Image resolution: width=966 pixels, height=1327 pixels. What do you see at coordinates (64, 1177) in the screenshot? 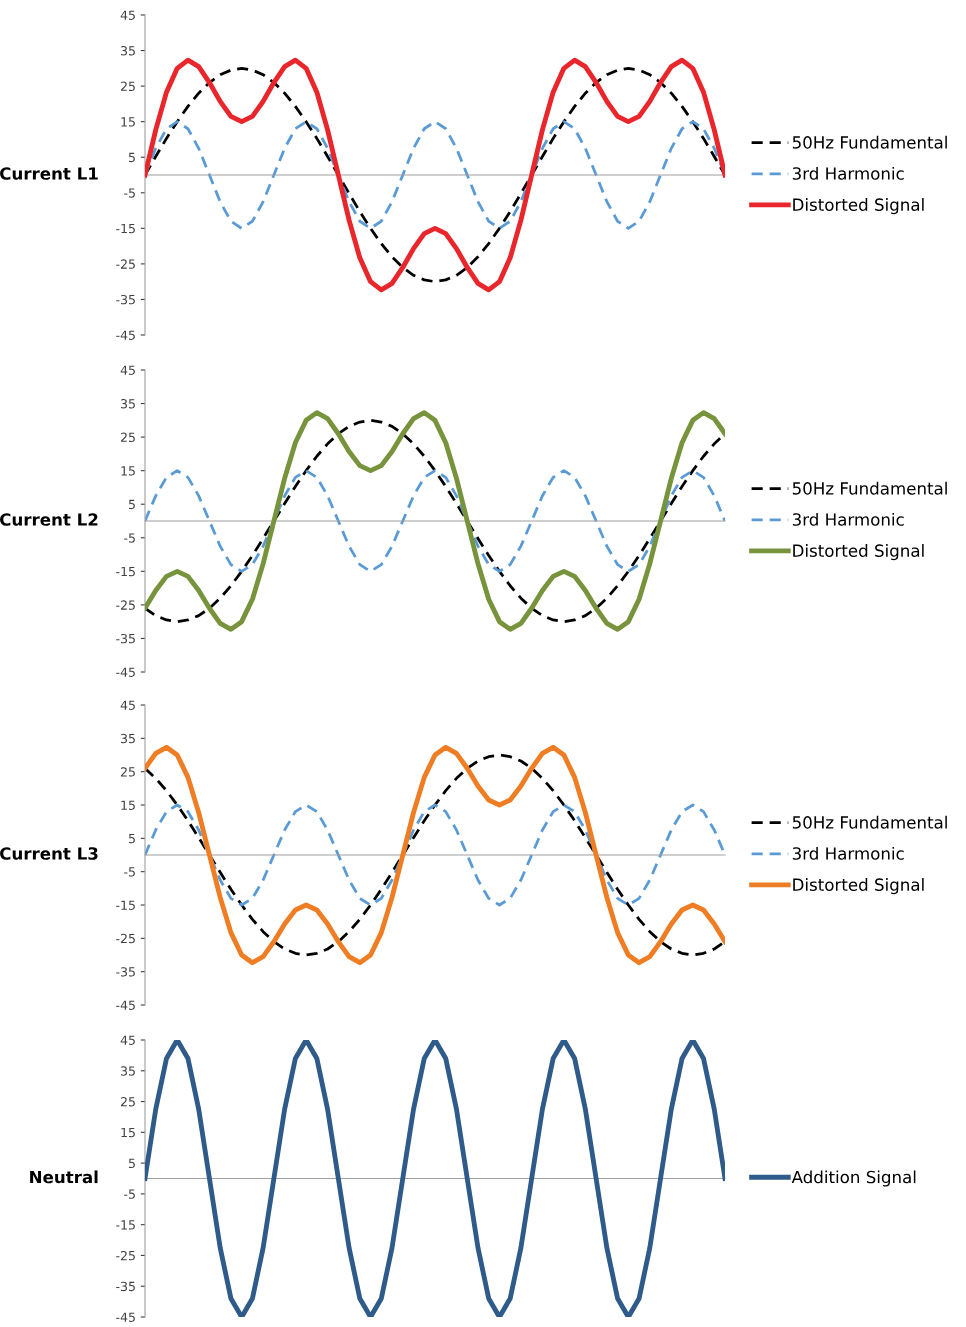
I see `y-axis-title: Neutral` at bounding box center [64, 1177].